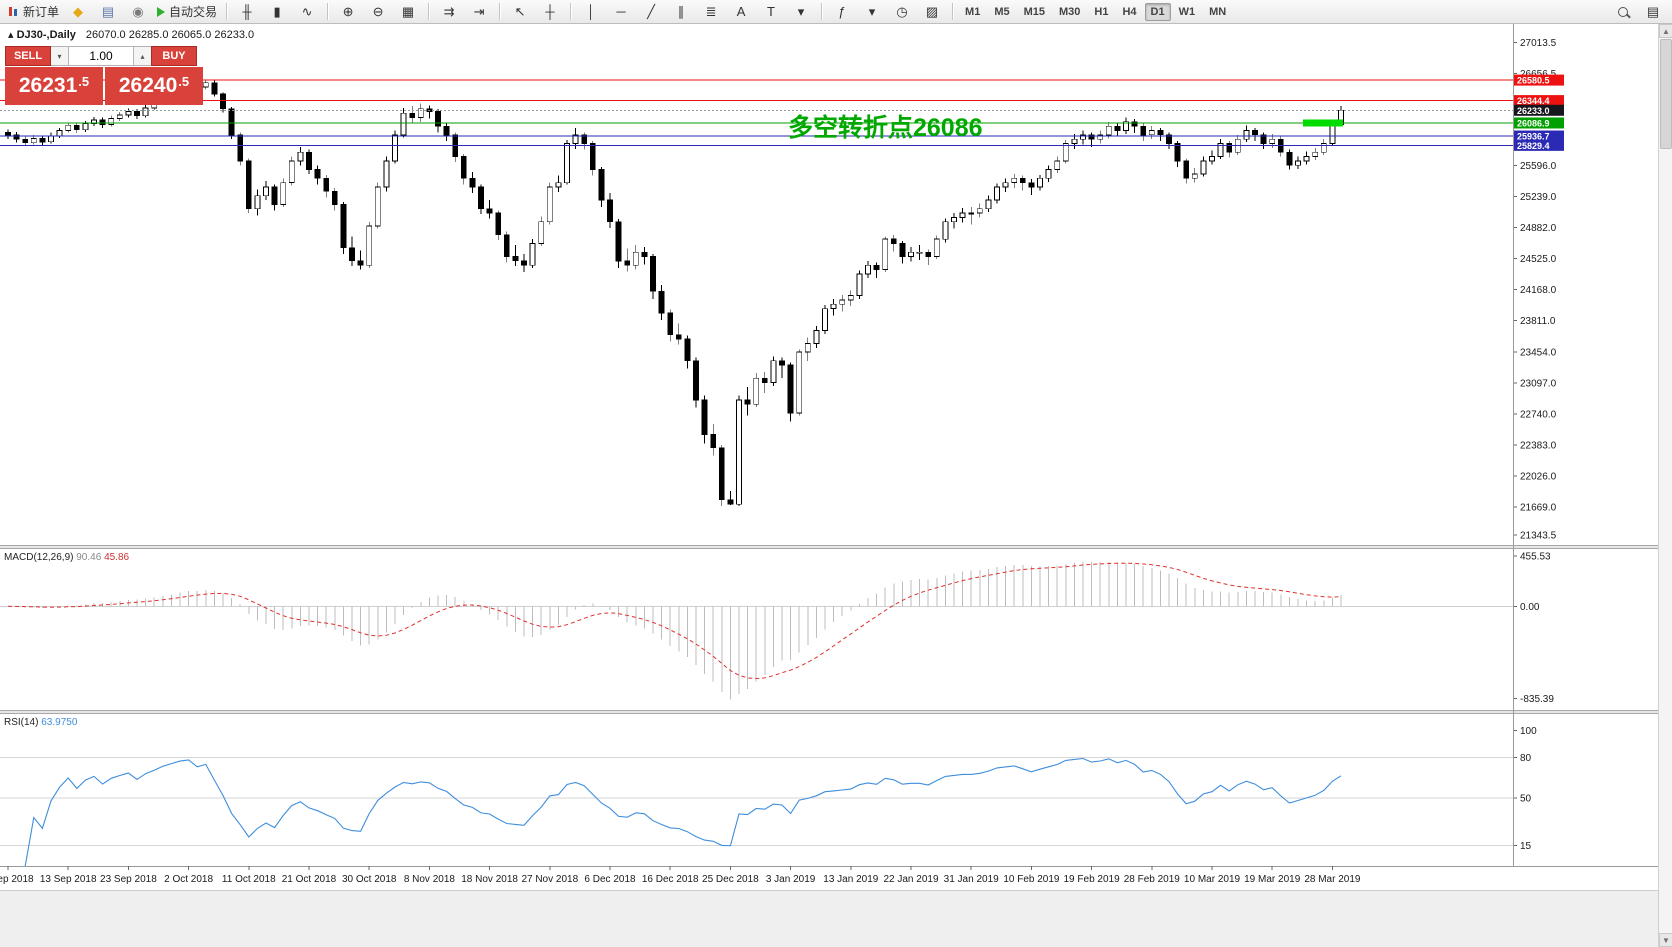  Describe the element at coordinates (850, 879) in the screenshot. I see `date-label: 13 Jan 2019` at that location.